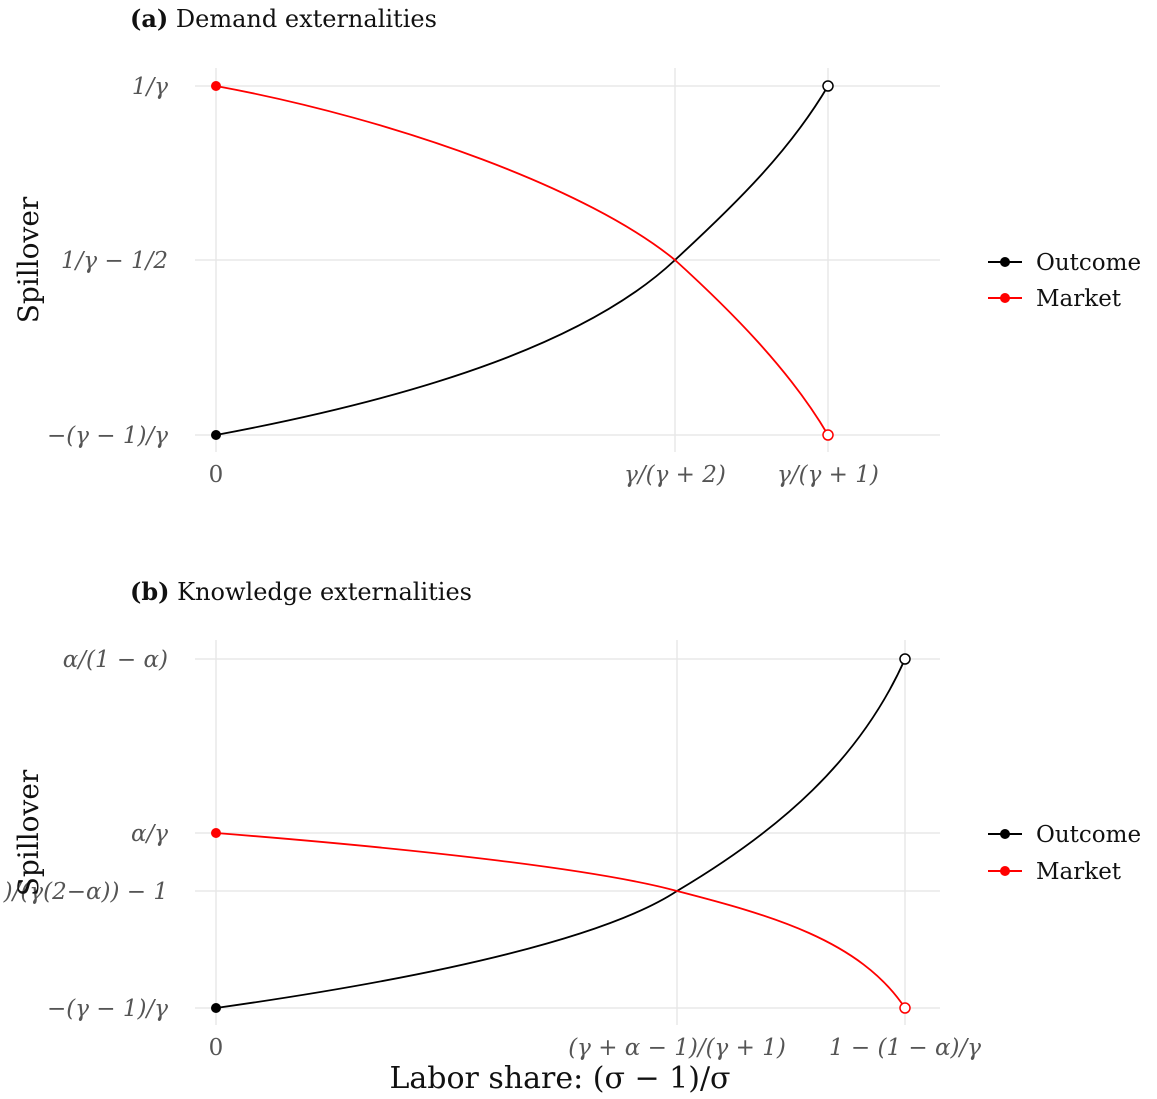  I want to click on panel-b-legend: Outcome Market, so click(1064, 853).